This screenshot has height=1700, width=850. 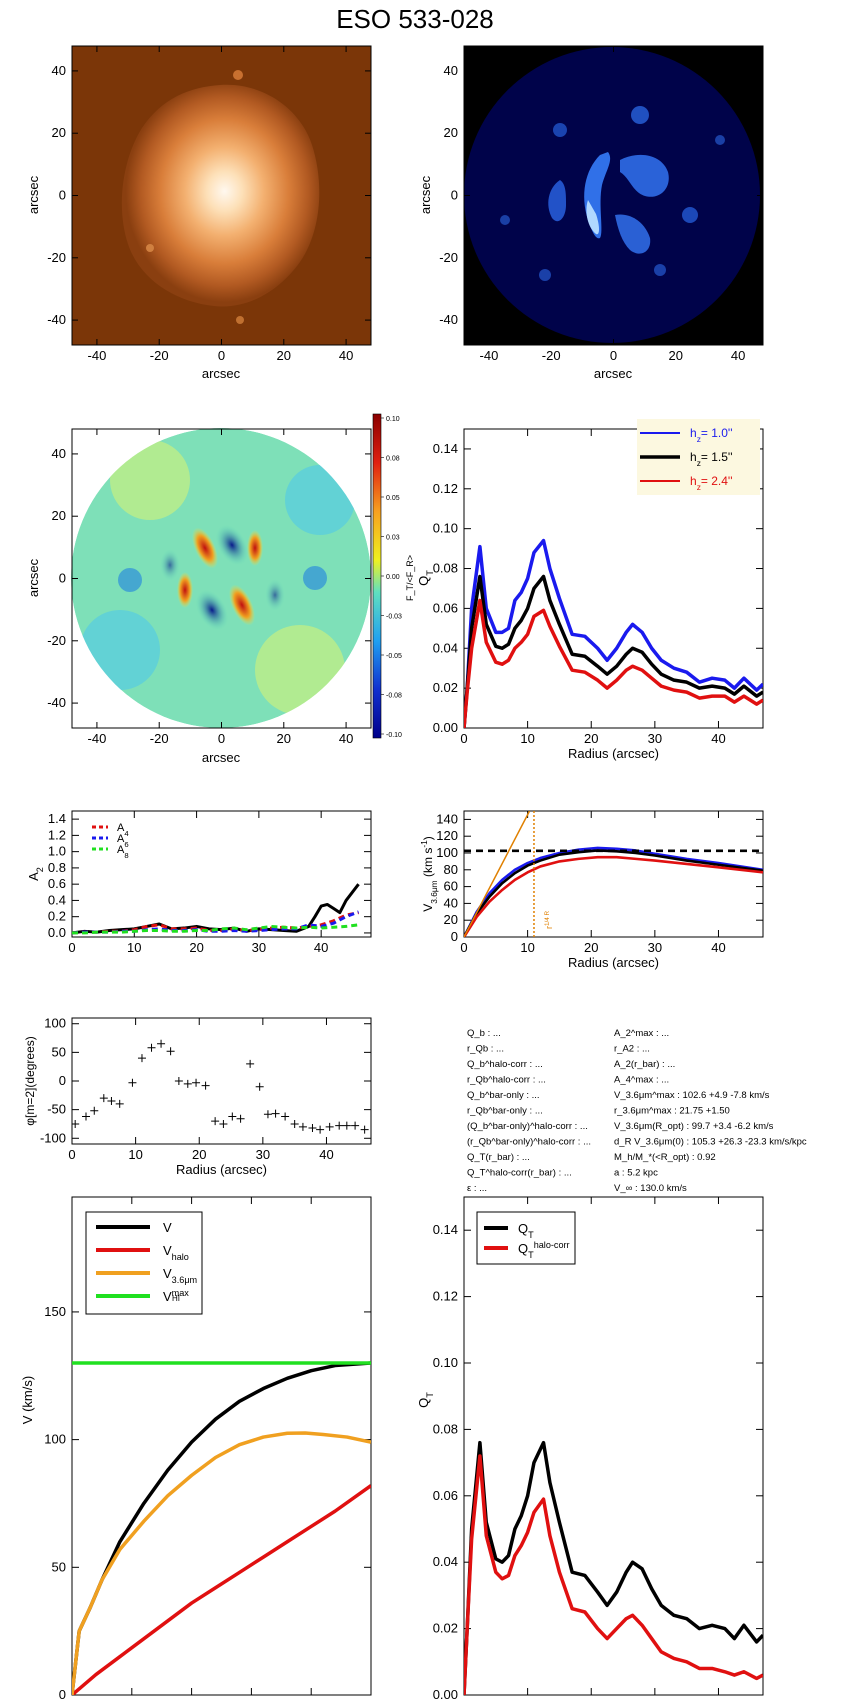 What do you see at coordinates (694, 1126) in the screenshot?
I see `info-right-line: V_3.6μm(R_opt) : 99.7 +3.4 -6.2 km/s` at bounding box center [694, 1126].